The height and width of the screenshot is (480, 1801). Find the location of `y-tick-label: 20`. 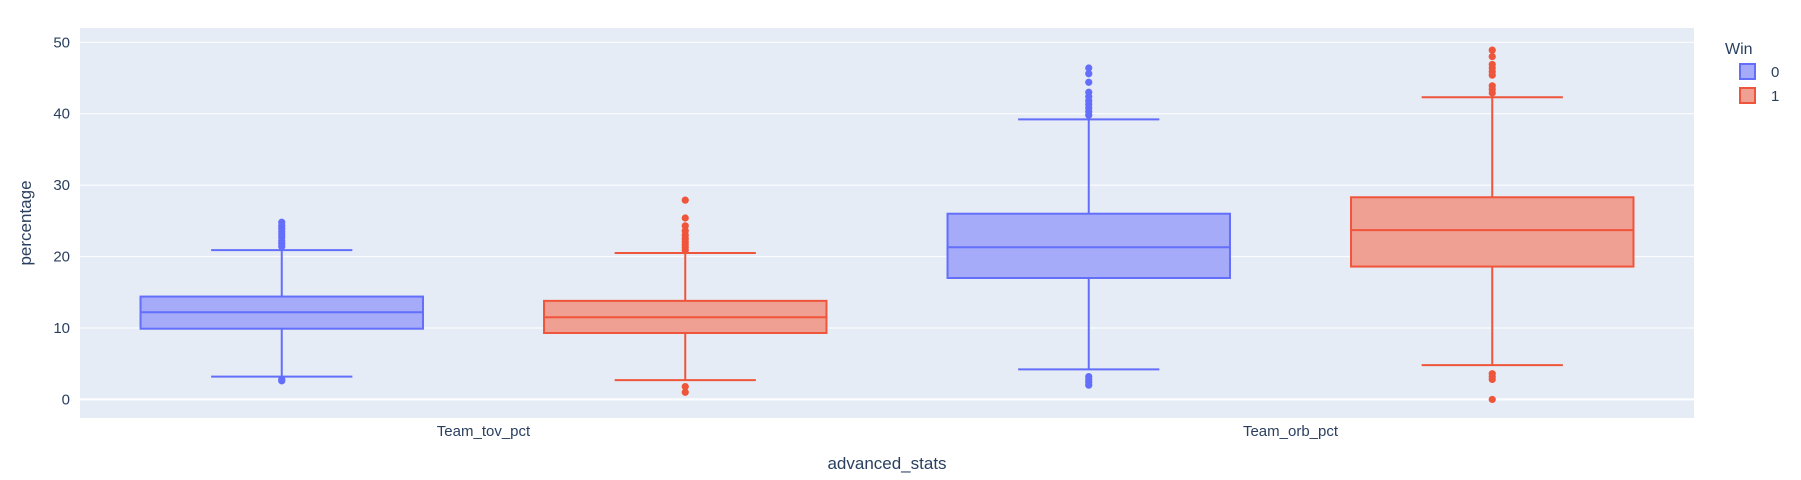

y-tick-label: 20 is located at coordinates (61, 257).